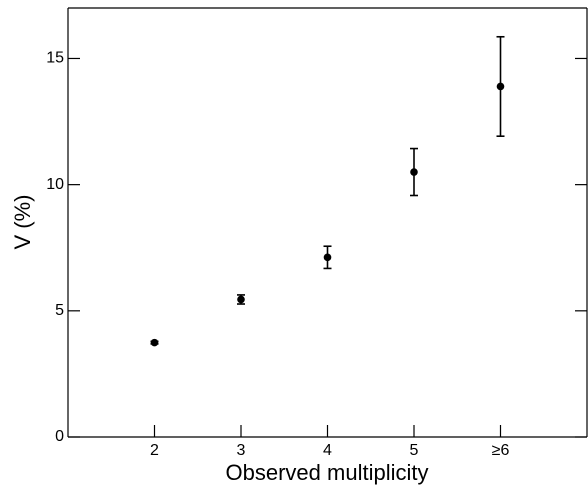  Describe the element at coordinates (501, 450) in the screenshot. I see `x-tick-label: ≥6` at that location.